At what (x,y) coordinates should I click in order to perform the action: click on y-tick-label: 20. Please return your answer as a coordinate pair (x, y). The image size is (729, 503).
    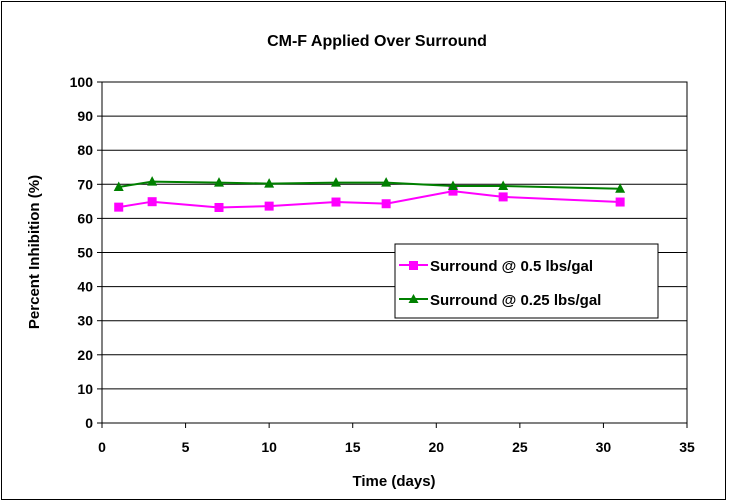
    Looking at the image, I should click on (85, 355).